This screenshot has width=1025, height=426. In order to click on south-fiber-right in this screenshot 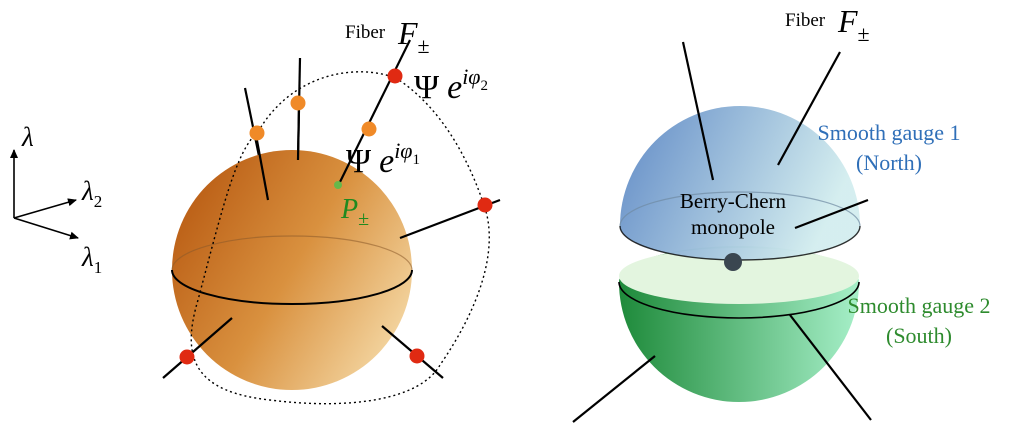, I will do `click(830, 367)`.